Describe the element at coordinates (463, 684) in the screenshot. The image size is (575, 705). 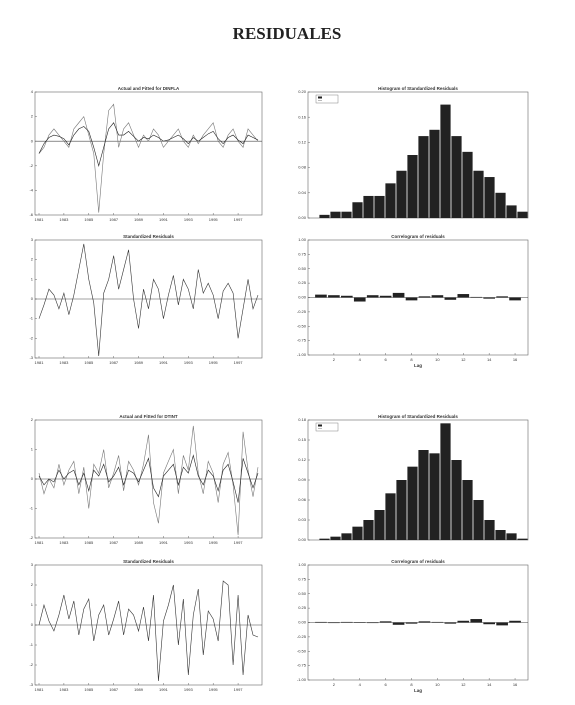
I see `x-tick-label: 12` at that location.